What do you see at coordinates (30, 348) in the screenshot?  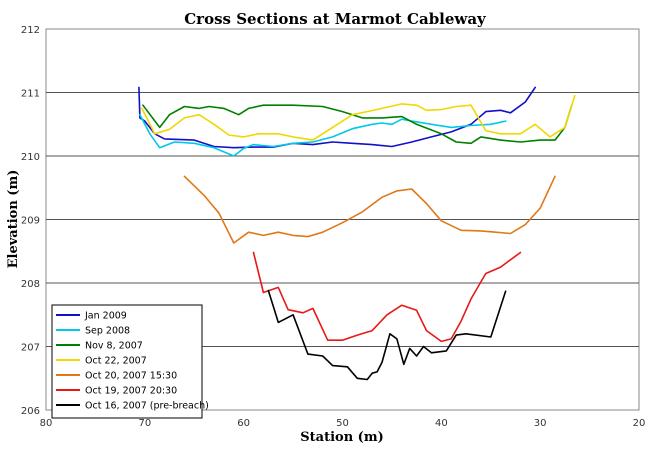 I see `y-tick-label: 207` at bounding box center [30, 348].